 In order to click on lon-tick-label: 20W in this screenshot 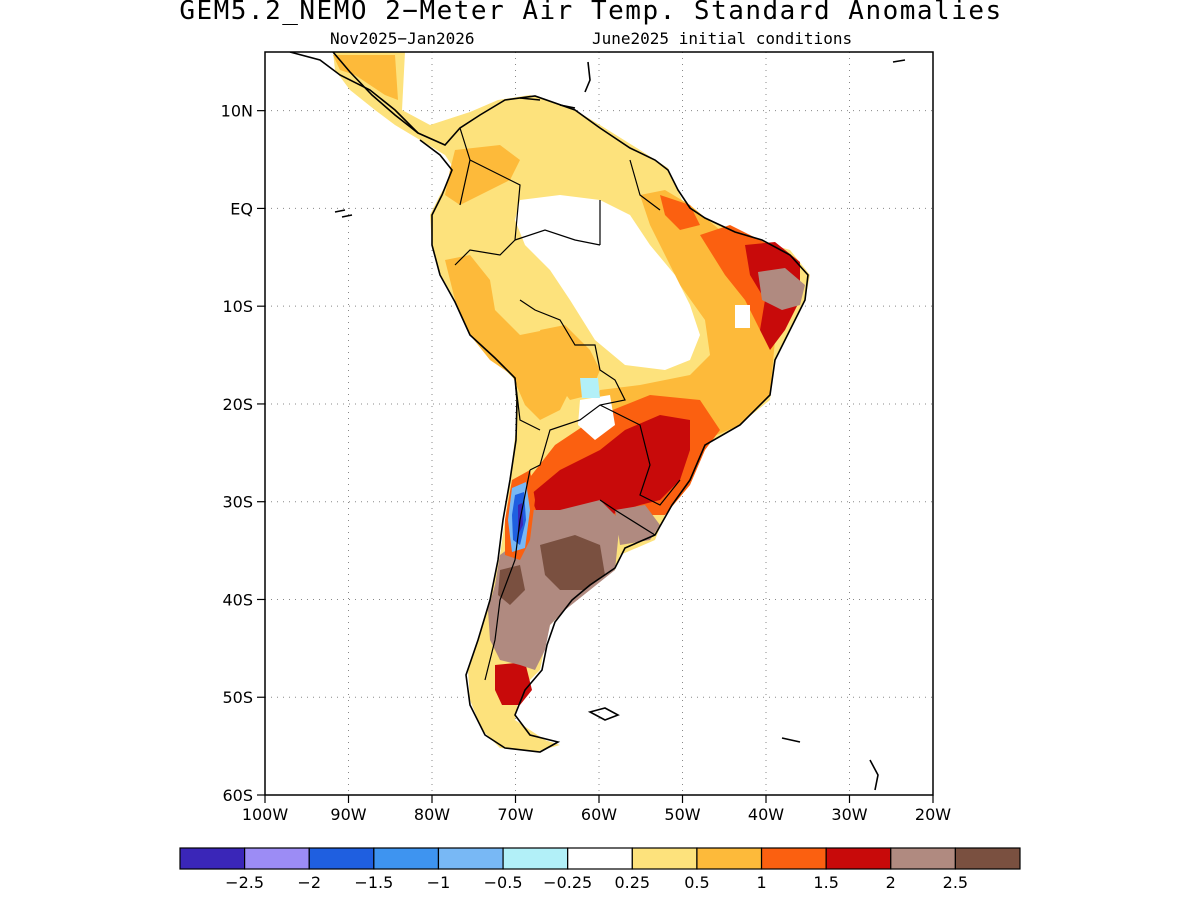, I will do `click(933, 814)`.